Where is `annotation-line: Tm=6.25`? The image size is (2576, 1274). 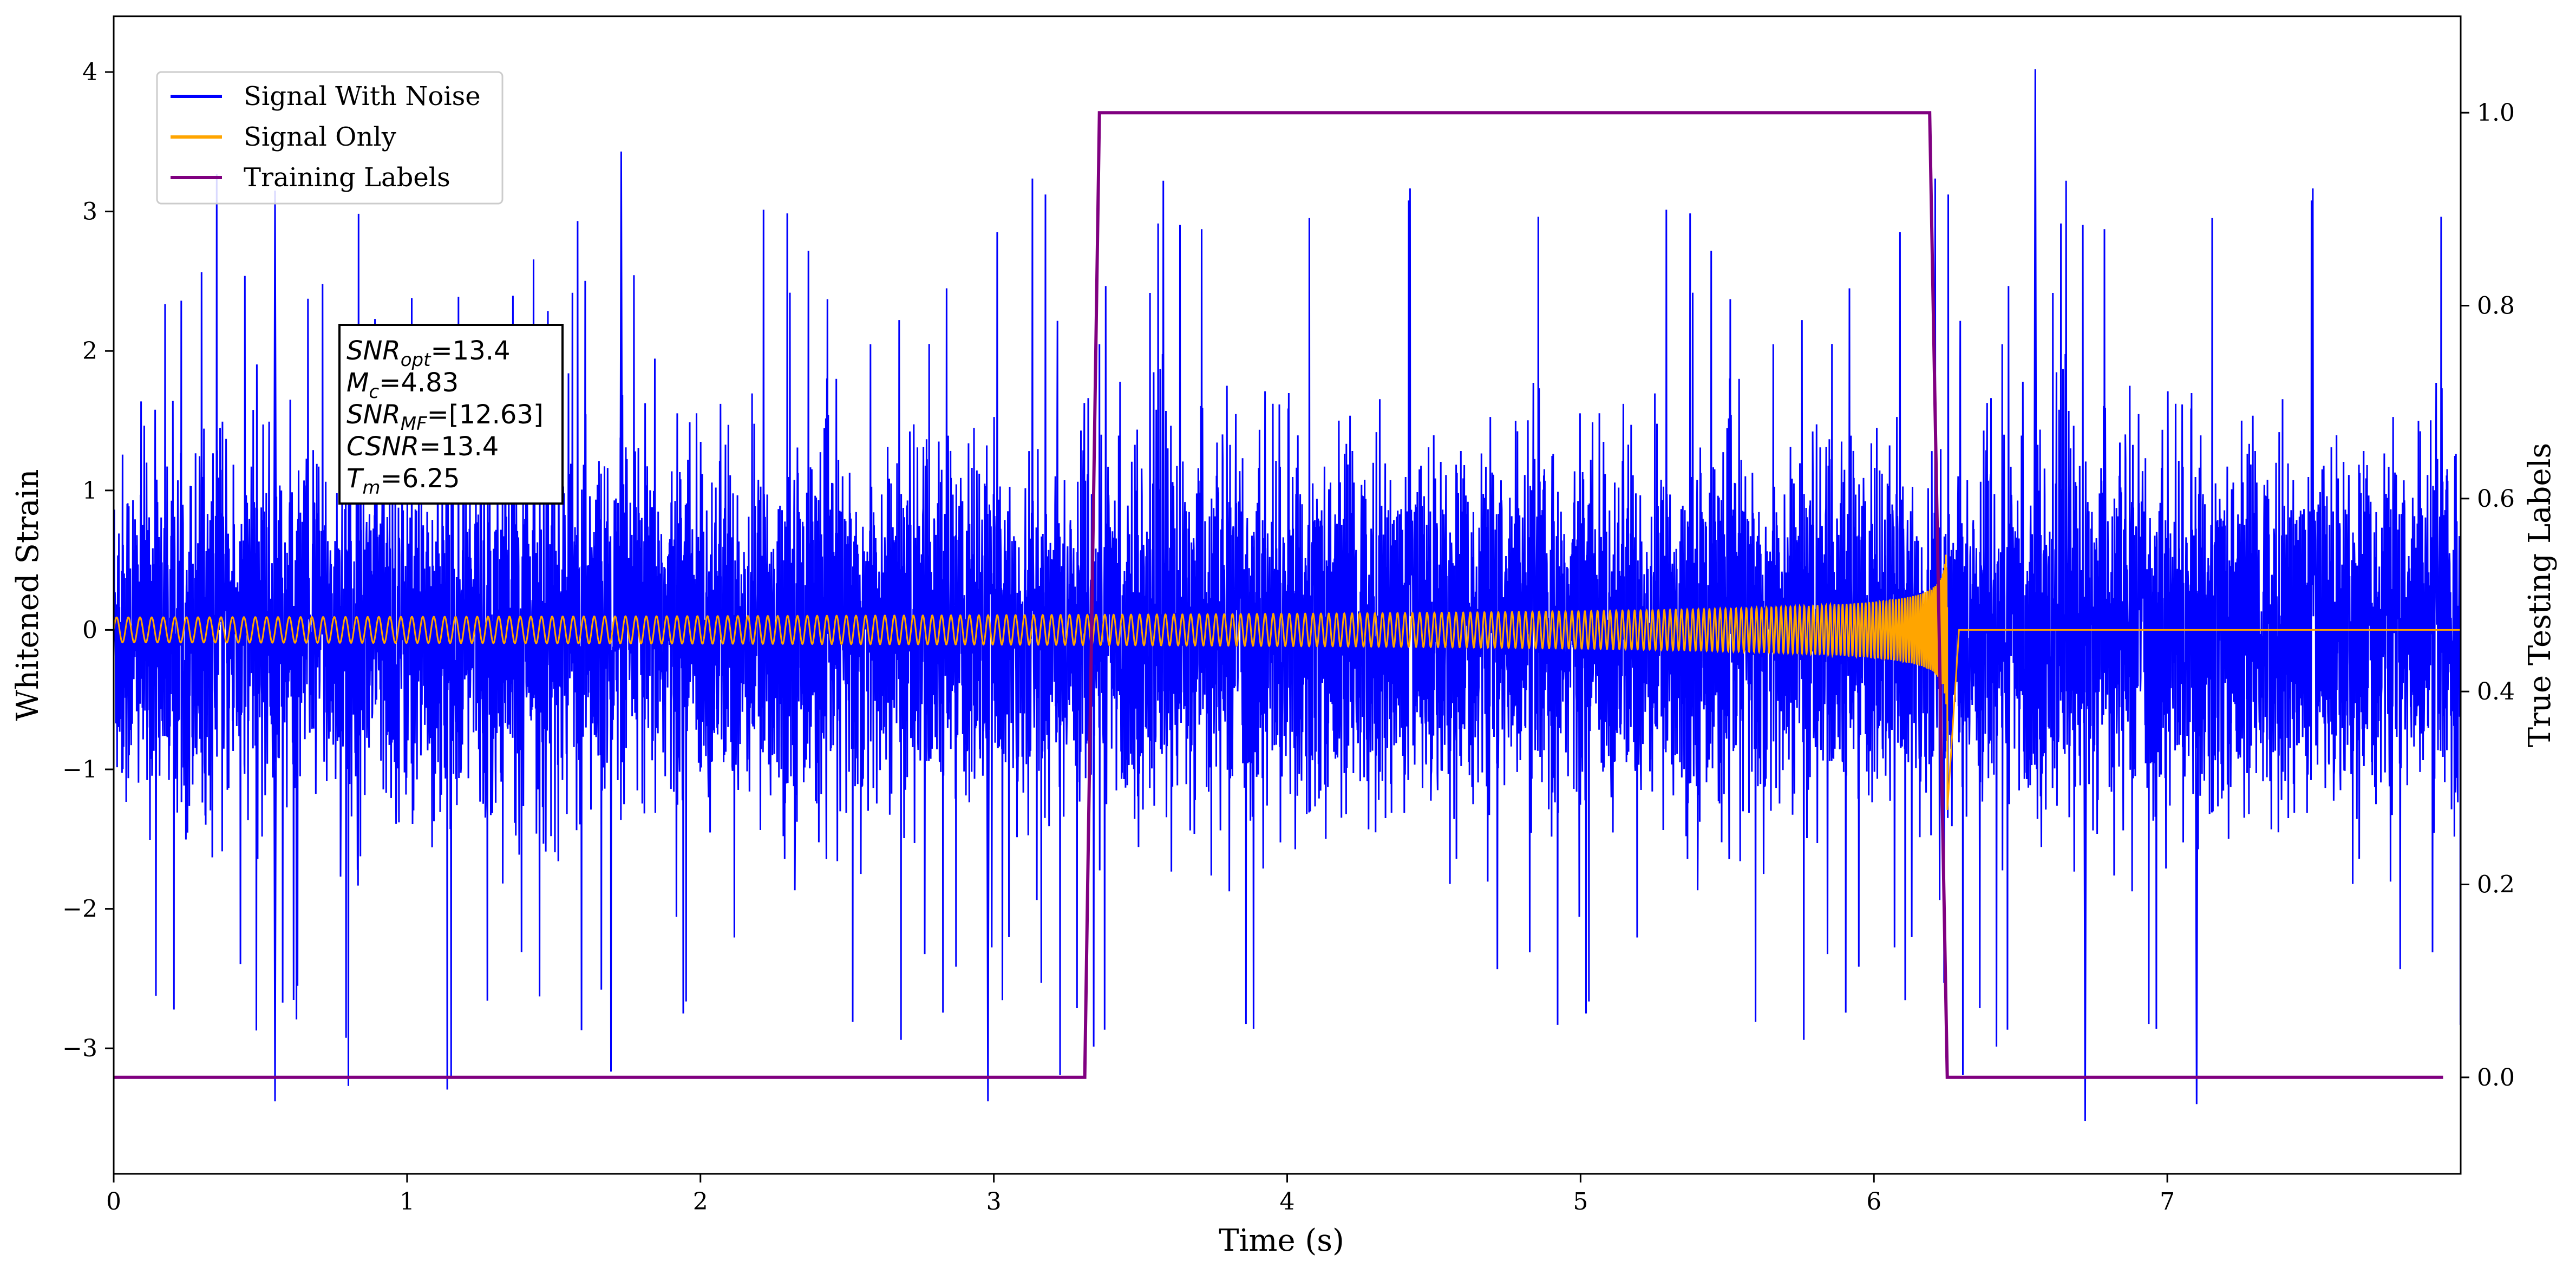 annotation-line: Tm=6.25 is located at coordinates (403, 481).